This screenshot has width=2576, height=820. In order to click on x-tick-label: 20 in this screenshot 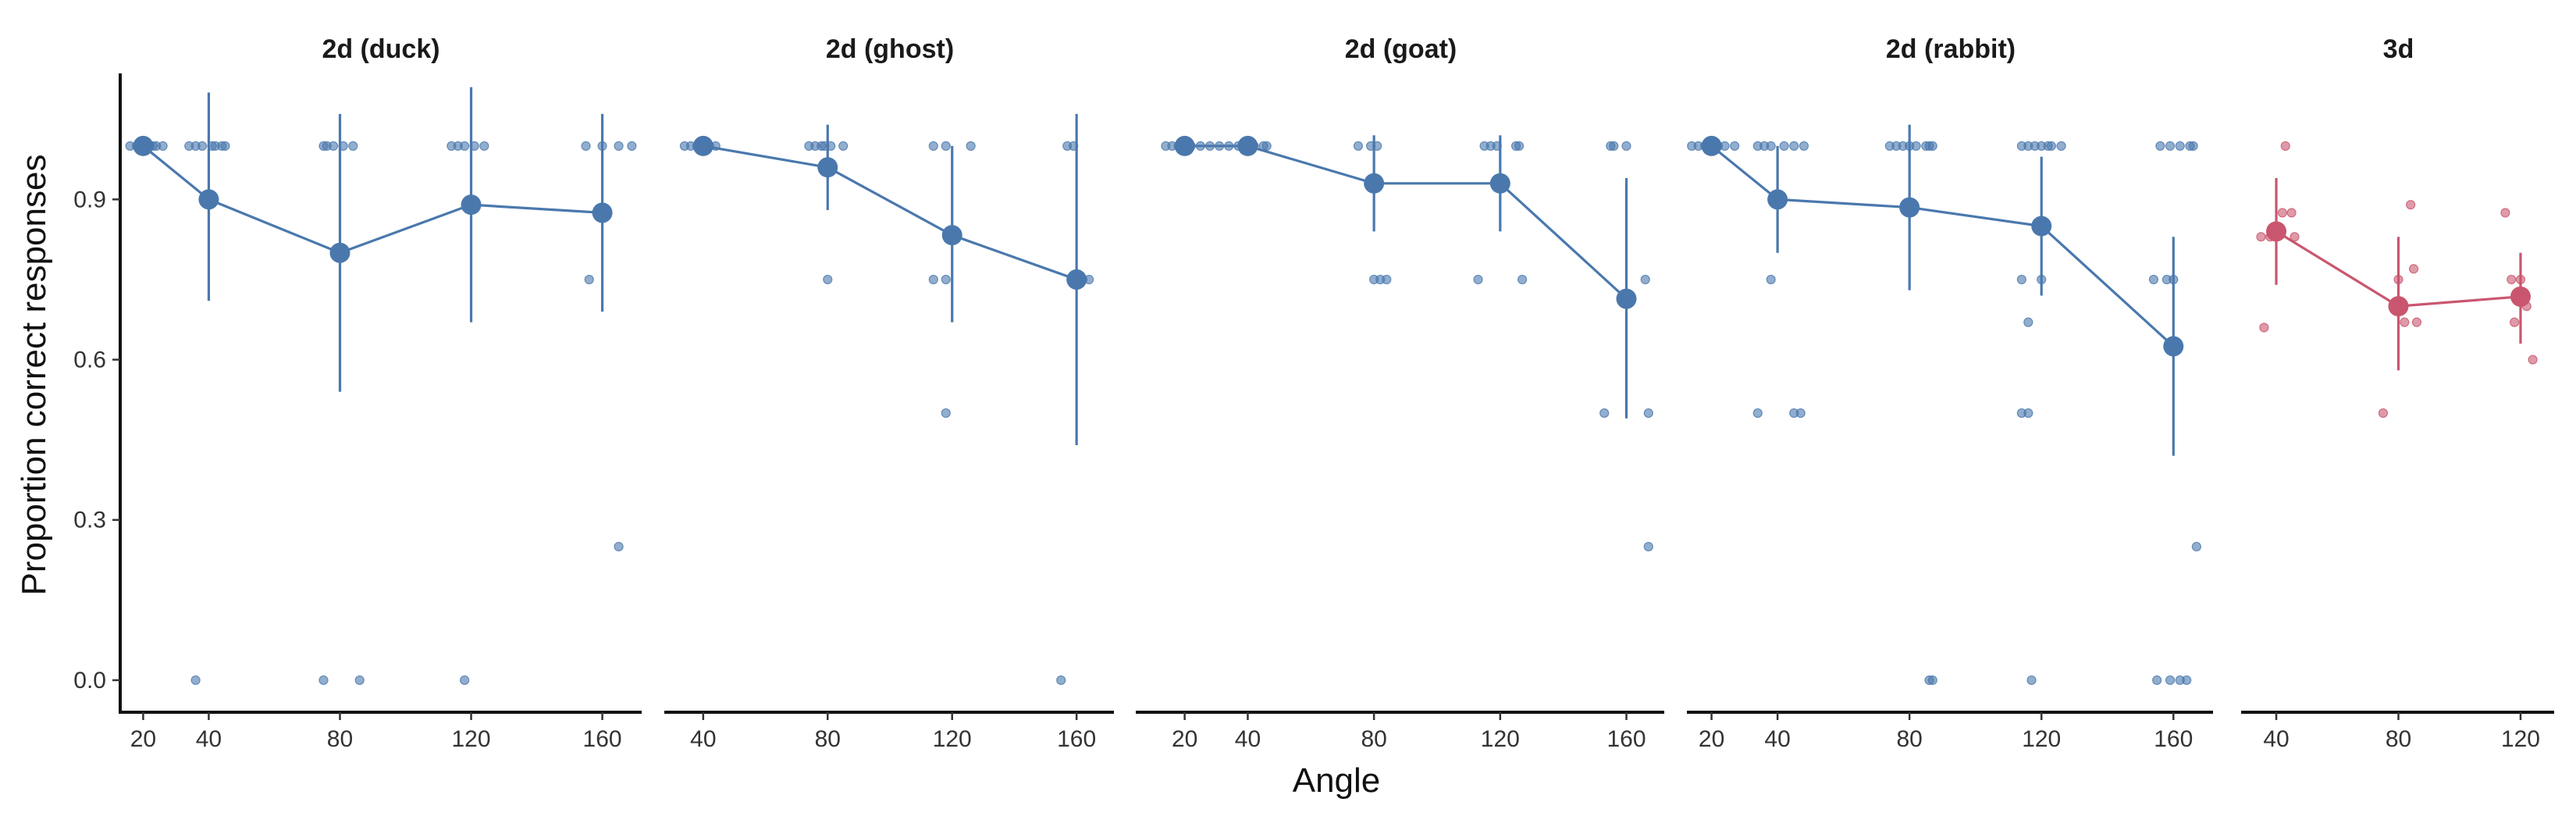, I will do `click(1184, 739)`.